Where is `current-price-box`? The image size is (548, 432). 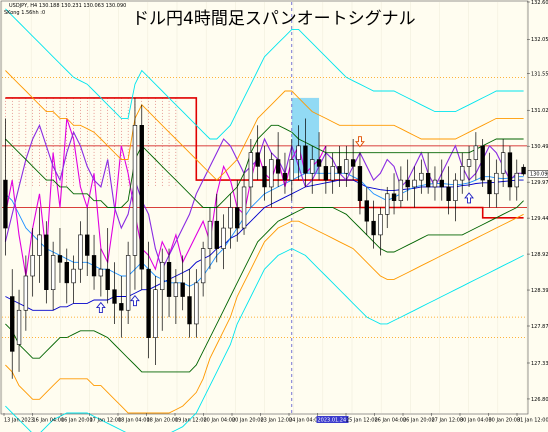 current-price-box is located at coordinates (537, 174).